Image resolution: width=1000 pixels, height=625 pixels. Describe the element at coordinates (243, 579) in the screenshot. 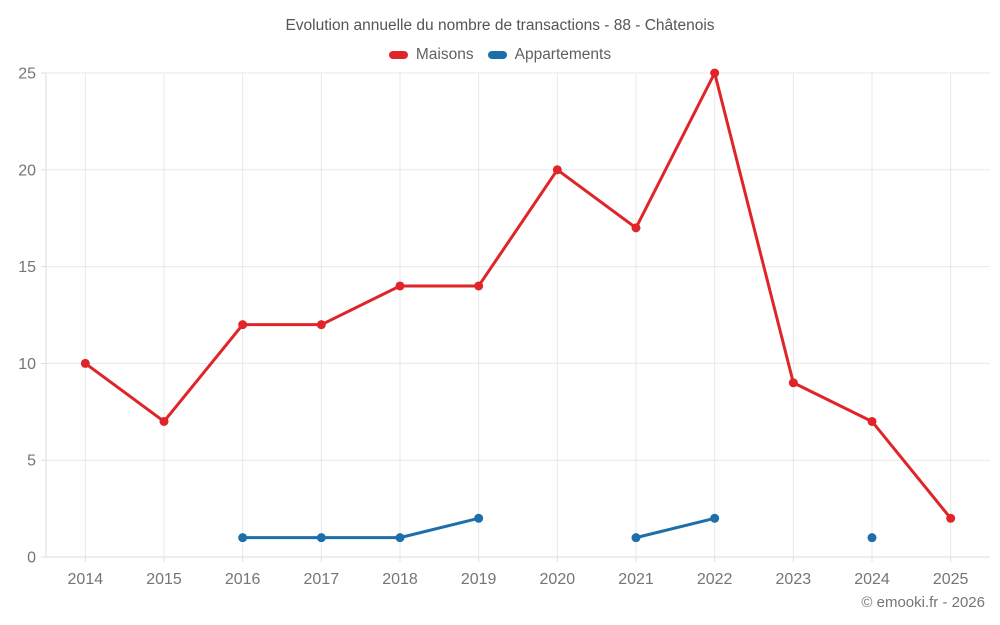

I see `x-tick-label: 2016` at that location.